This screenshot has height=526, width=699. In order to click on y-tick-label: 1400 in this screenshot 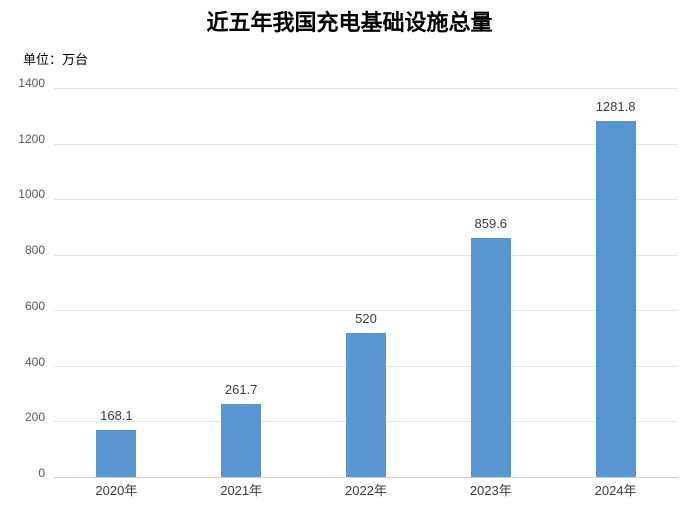, I will do `click(31, 83)`.